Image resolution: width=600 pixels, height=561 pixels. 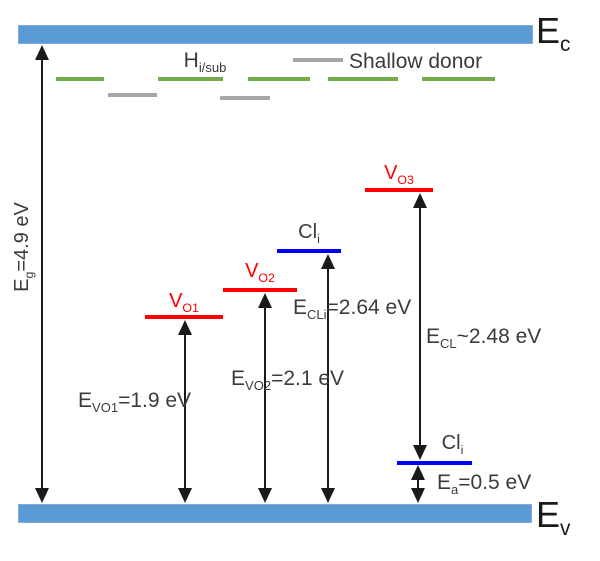 What do you see at coordinates (309, 251) in the screenshot?
I see `cli-upper-level-line` at bounding box center [309, 251].